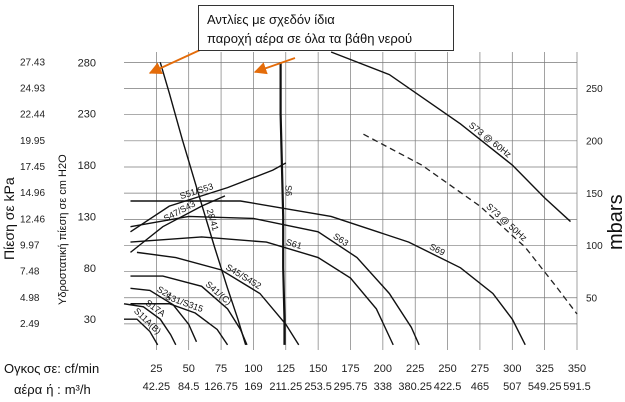 The image size is (625, 402). Describe the element at coordinates (63, 229) in the screenshot. I see `y-axis-cm-label: Υδροστατική πίεση σε cm H2O` at that location.